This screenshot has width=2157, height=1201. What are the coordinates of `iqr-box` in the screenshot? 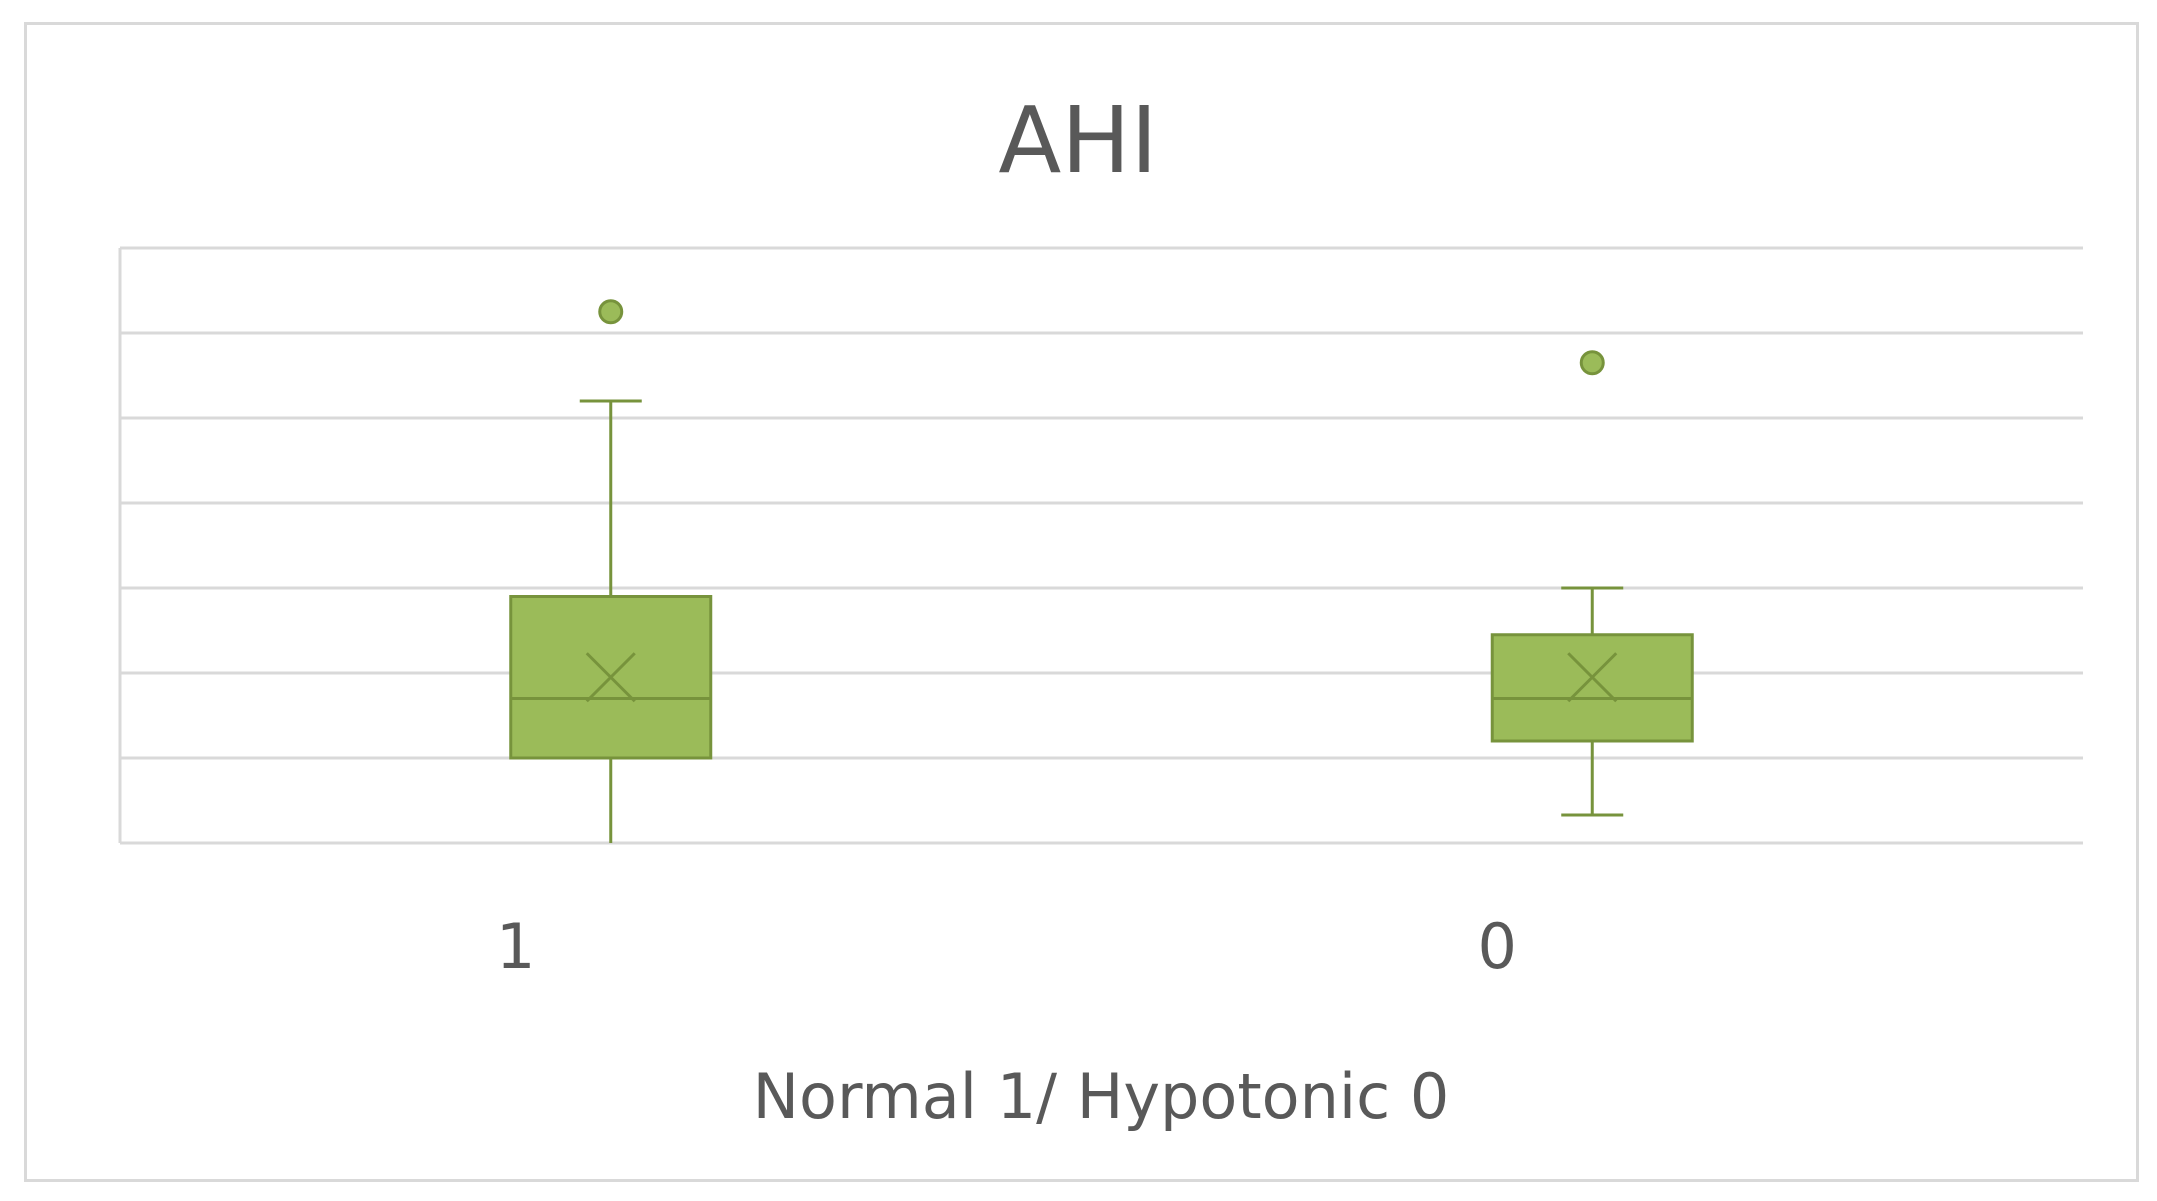 It's located at (1592, 688).